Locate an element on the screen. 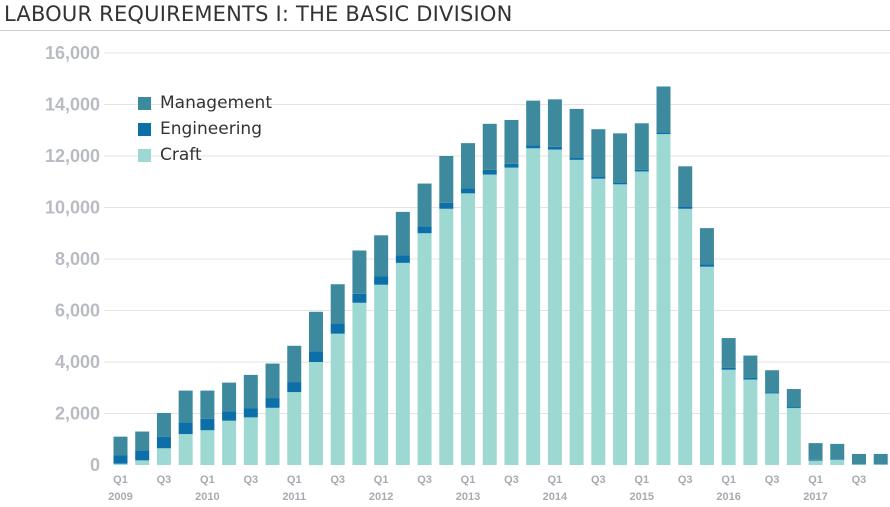  y-tick-label: 10,000 is located at coordinates (72, 208).